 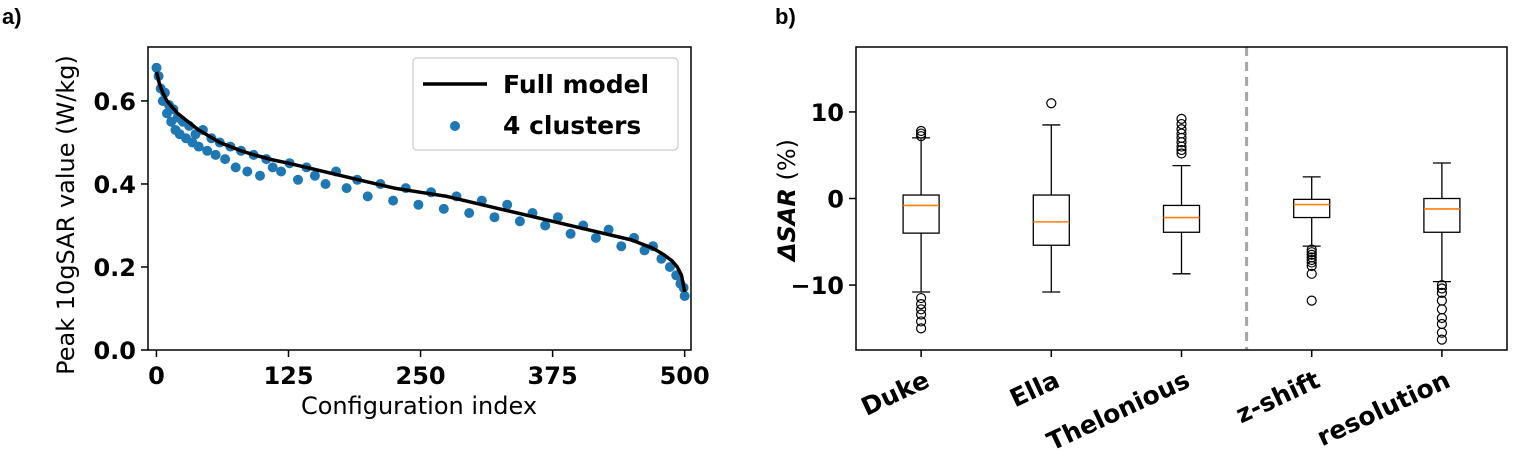 I want to click on box-thelonious, so click(x=1181, y=194).